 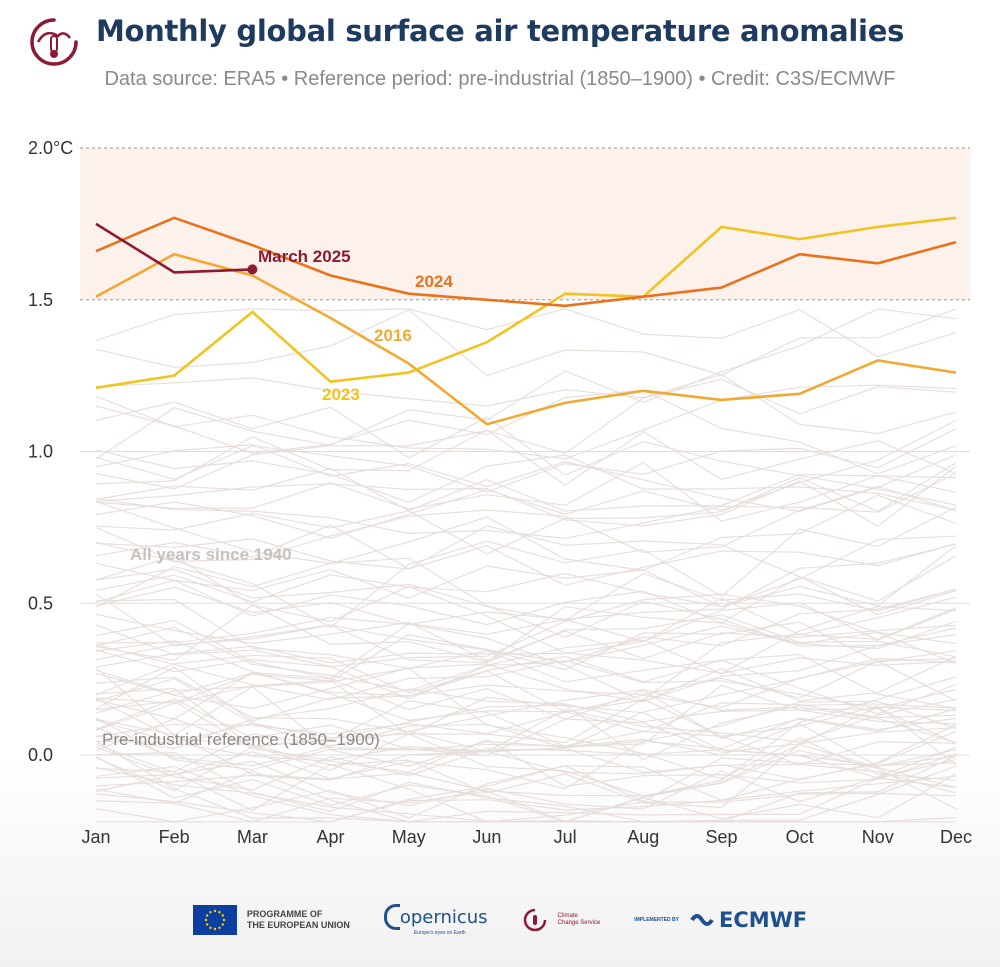 I want to click on ecmwf-text: ECMWF, so click(x=763, y=920).